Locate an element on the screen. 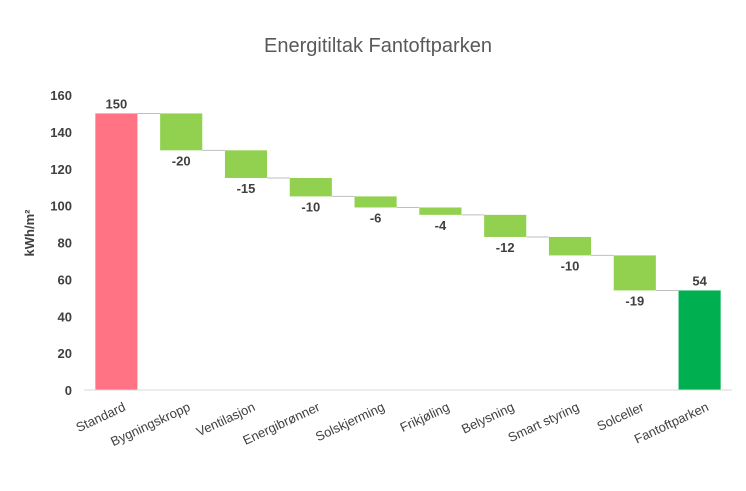 The image size is (746, 491). y-tick-label: 140 is located at coordinates (61, 132).